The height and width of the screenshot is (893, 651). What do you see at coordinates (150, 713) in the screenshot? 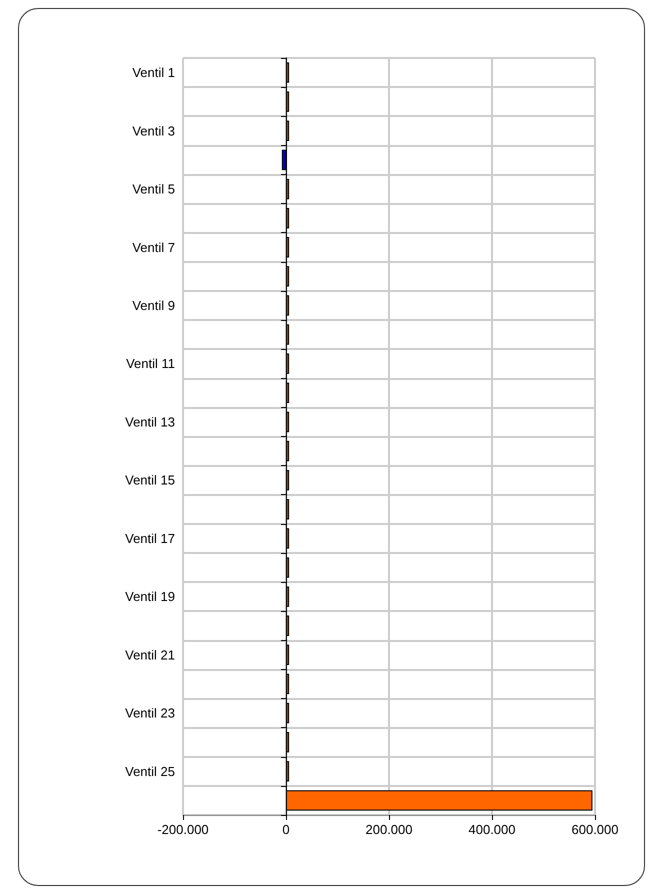
I see `y-tick-label: Ventil 23` at bounding box center [150, 713].